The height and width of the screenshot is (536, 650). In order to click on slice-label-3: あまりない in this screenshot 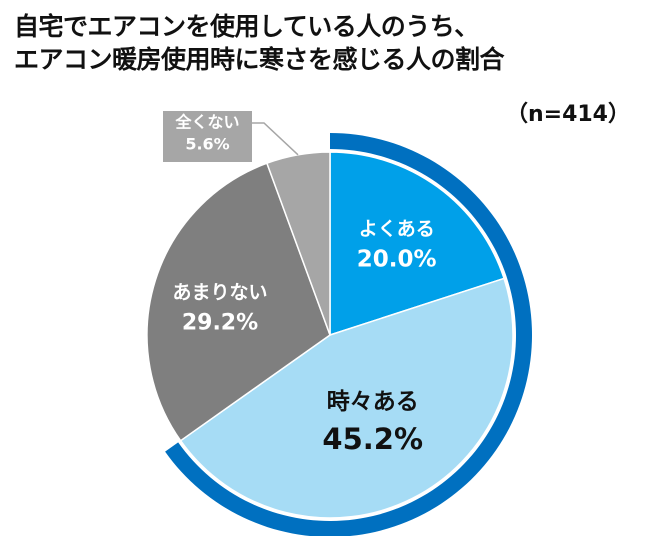, I will do `click(219, 293)`.